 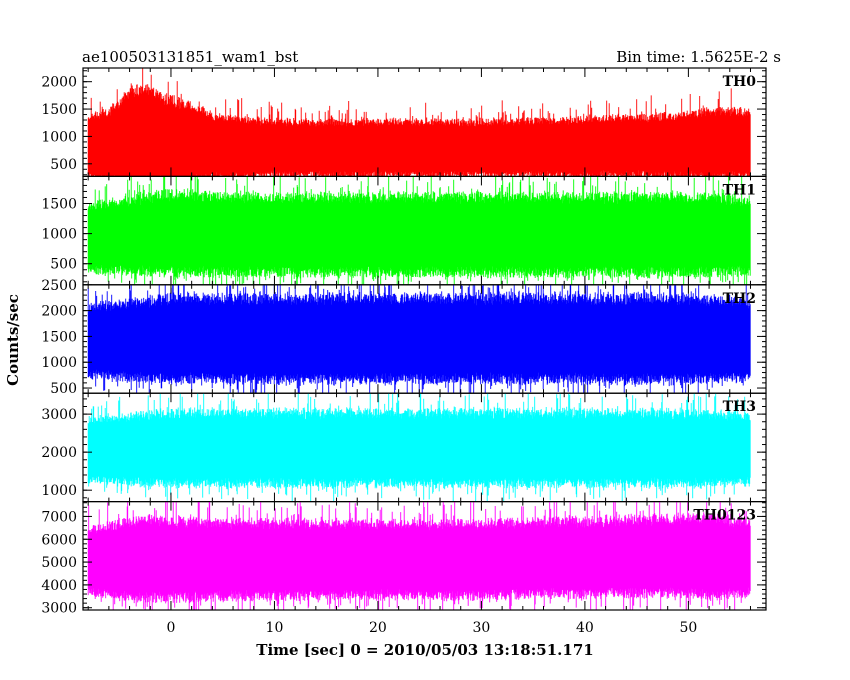 I want to click on panel-label: TH1, so click(x=739, y=190).